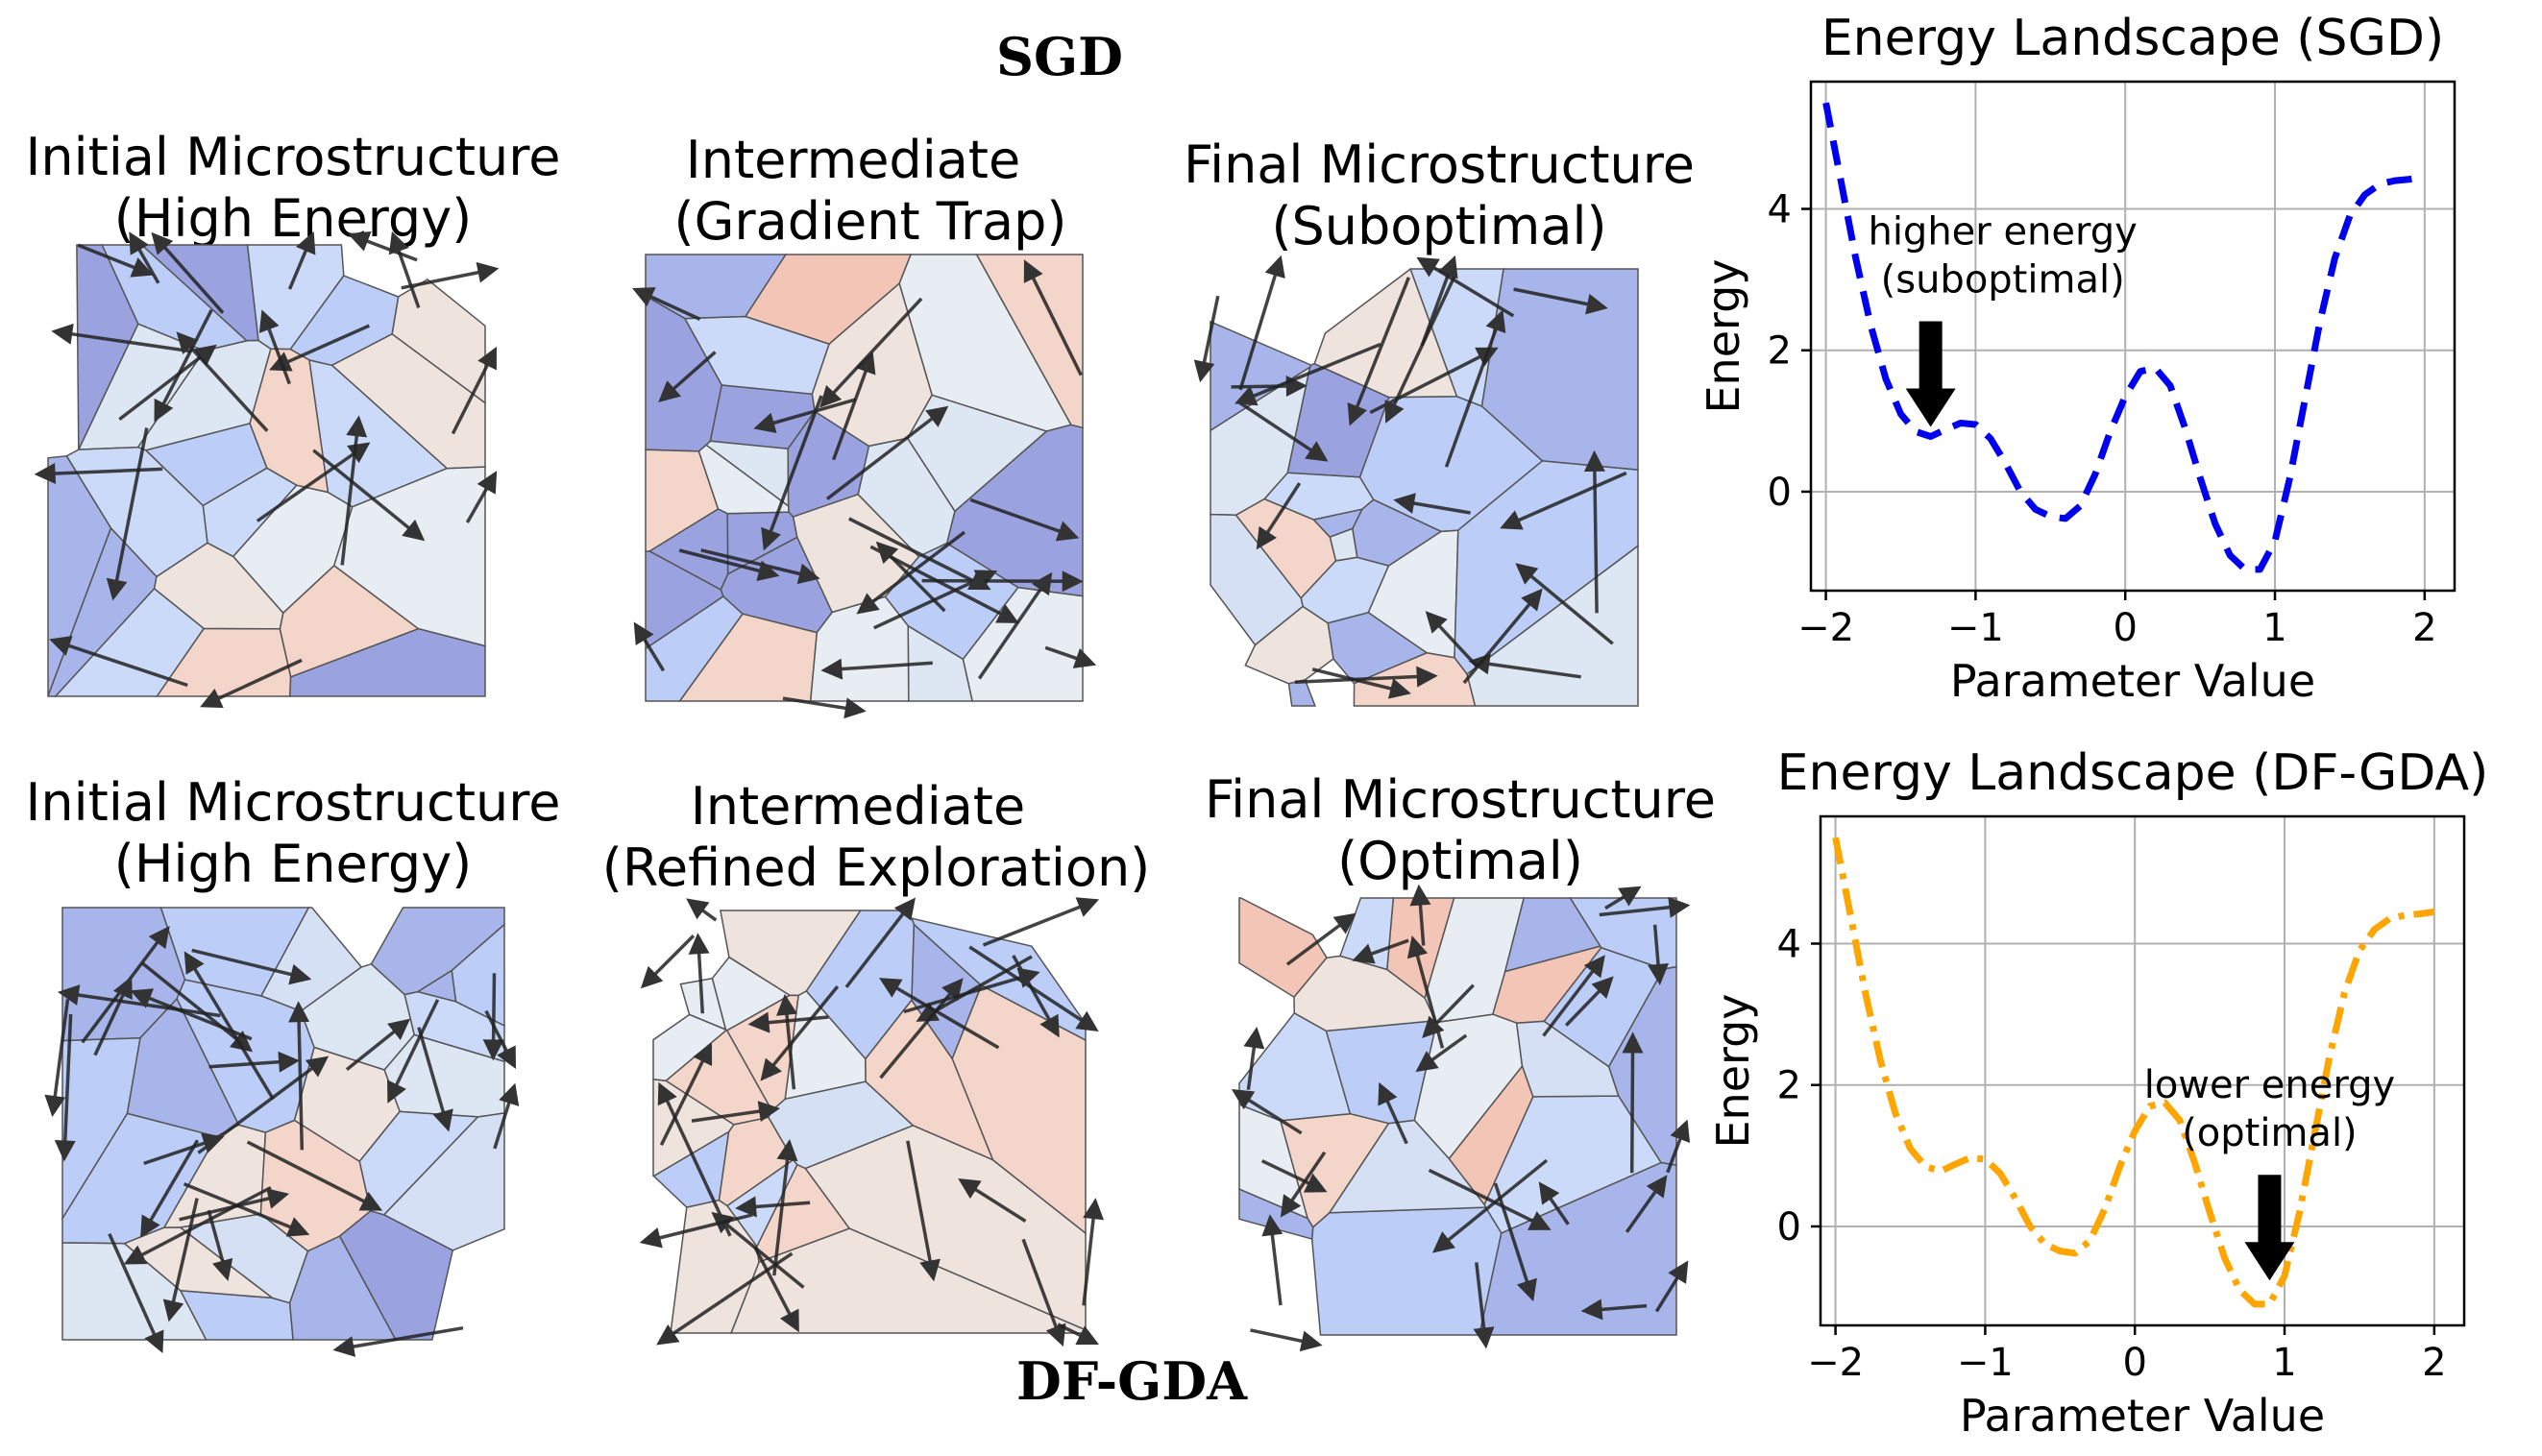  What do you see at coordinates (1460, 861) in the screenshot?
I see `panel-6-title-line-2: (Optimal)` at bounding box center [1460, 861].